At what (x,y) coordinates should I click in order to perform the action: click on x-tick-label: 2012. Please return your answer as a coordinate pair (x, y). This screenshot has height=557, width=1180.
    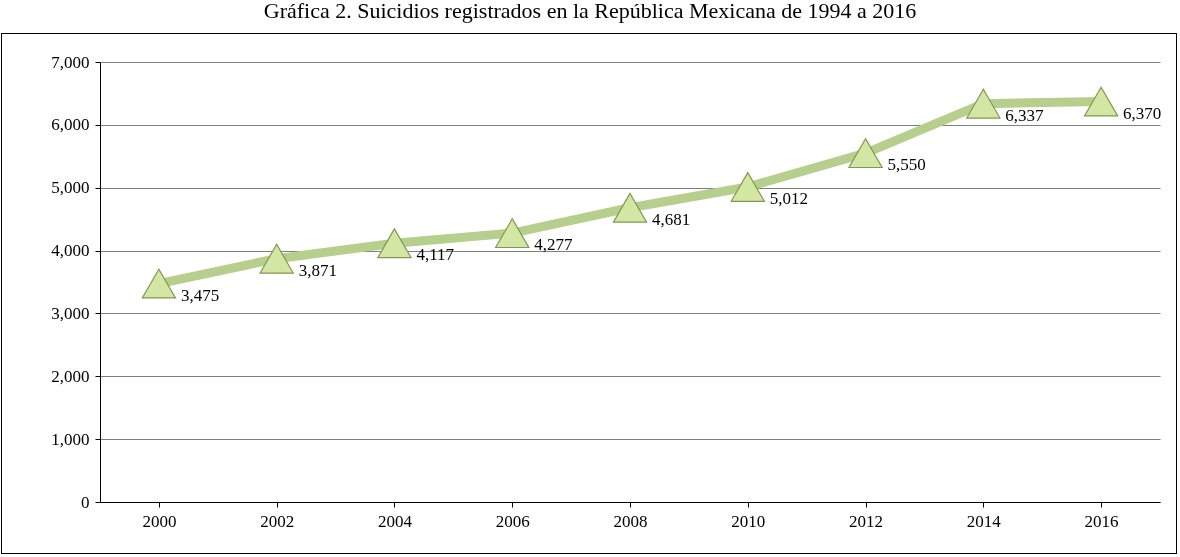
    Looking at the image, I should click on (866, 521).